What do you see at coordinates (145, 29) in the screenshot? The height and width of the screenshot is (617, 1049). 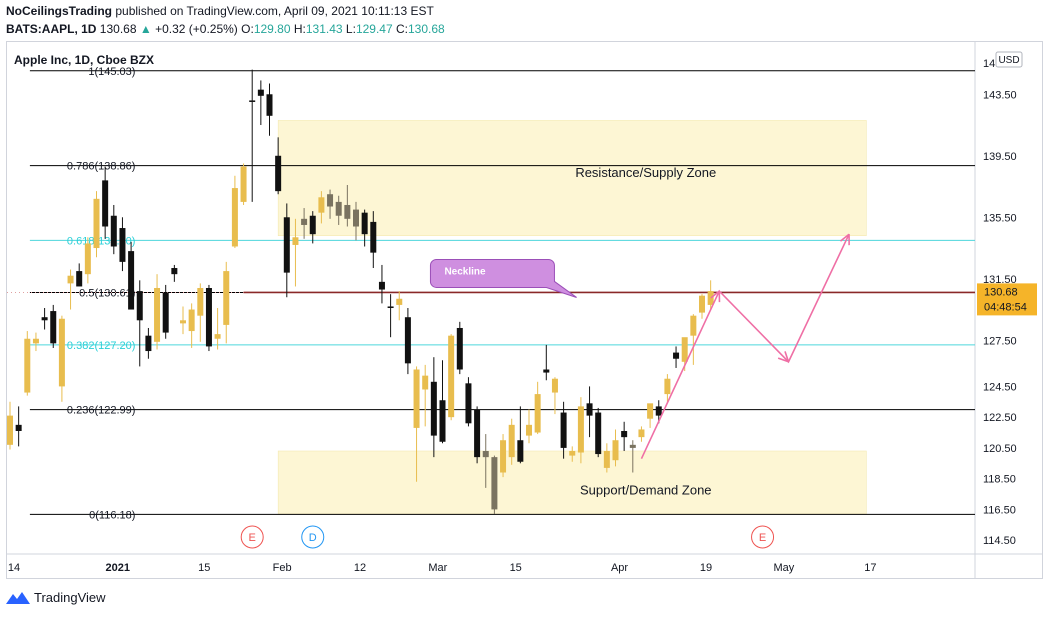 I see `up-arrow-icon: ▲` at bounding box center [145, 29].